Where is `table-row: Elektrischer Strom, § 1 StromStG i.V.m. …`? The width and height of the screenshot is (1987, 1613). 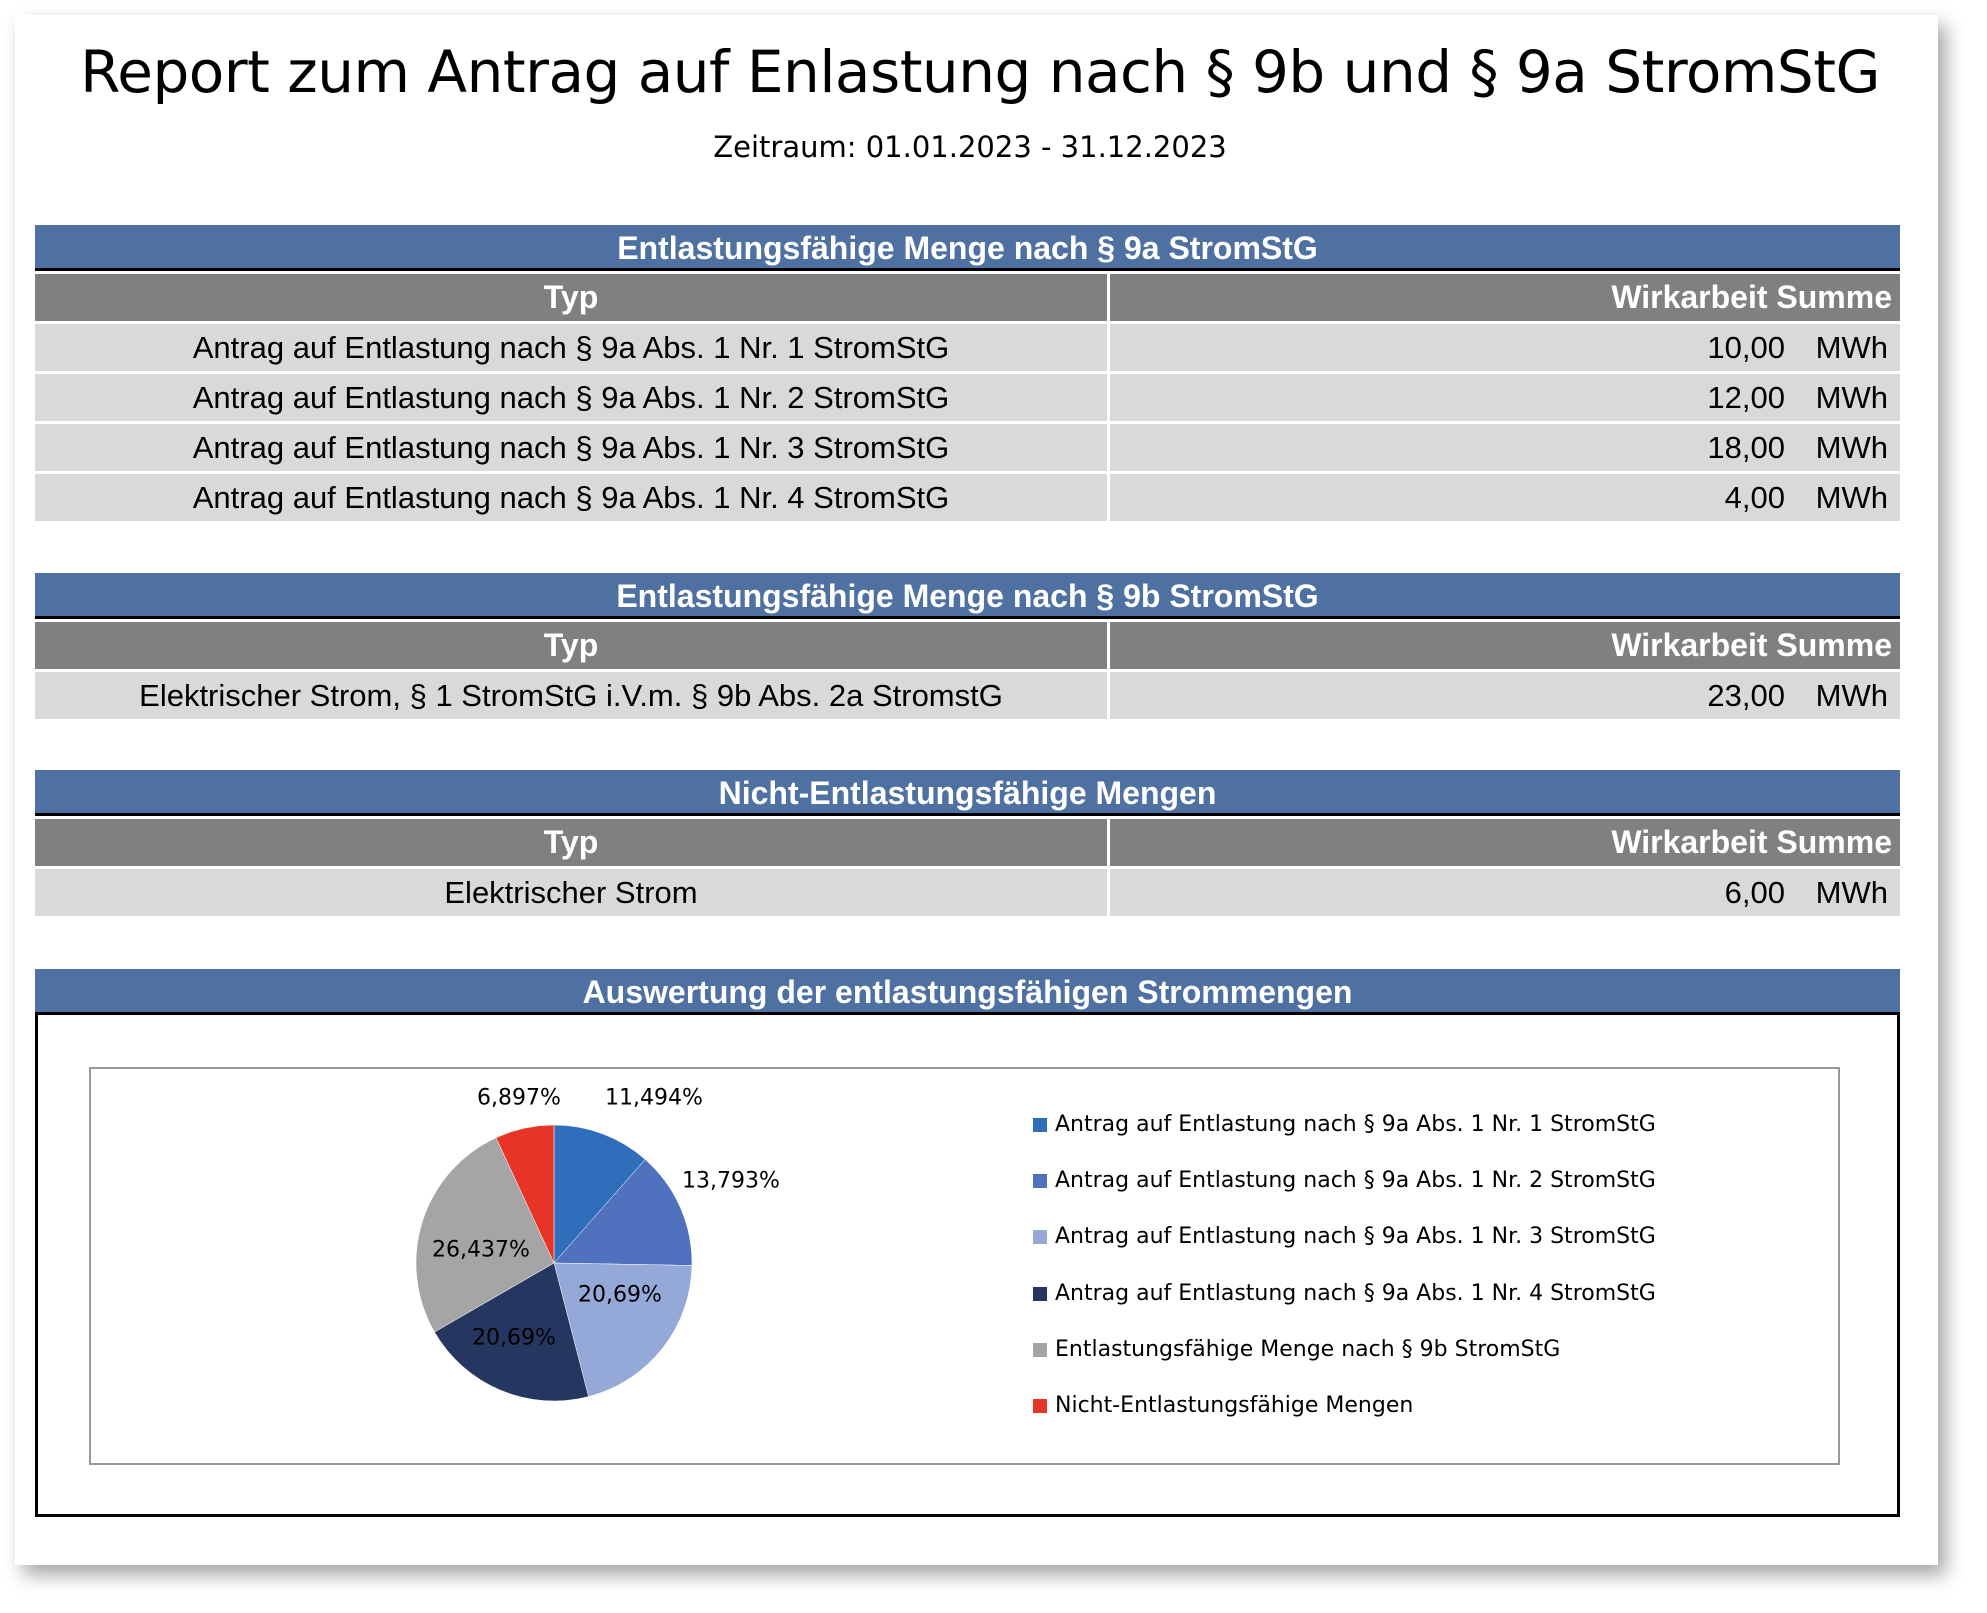
table-row: Elektrischer Strom, § 1 StromStG i.V.m. … is located at coordinates (967, 695).